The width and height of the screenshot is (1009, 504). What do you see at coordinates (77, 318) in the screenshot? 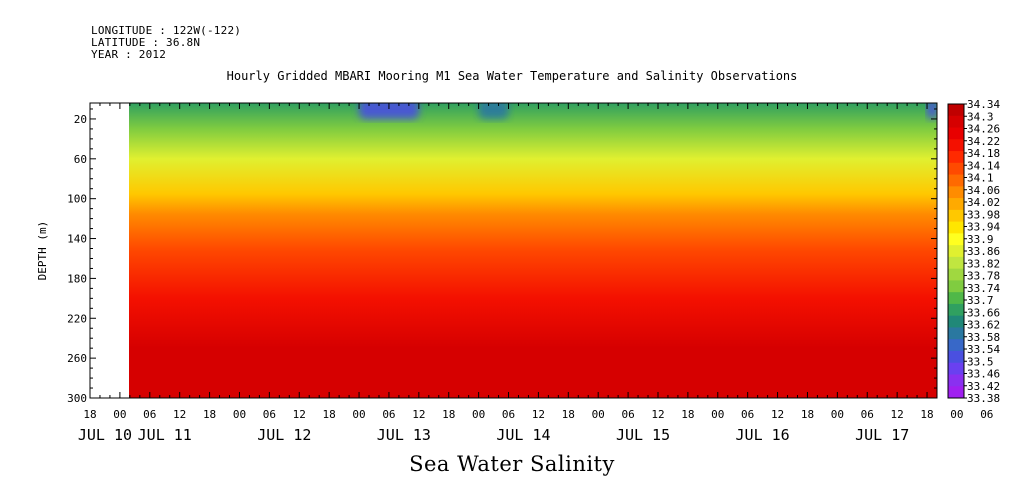
I see `y-tick-label: 220` at bounding box center [77, 318].